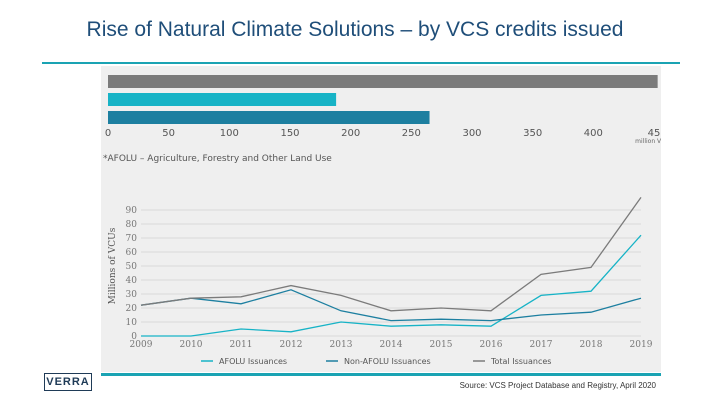 The width and height of the screenshot is (720, 405). I want to click on y-tick-label: 90, so click(132, 211).